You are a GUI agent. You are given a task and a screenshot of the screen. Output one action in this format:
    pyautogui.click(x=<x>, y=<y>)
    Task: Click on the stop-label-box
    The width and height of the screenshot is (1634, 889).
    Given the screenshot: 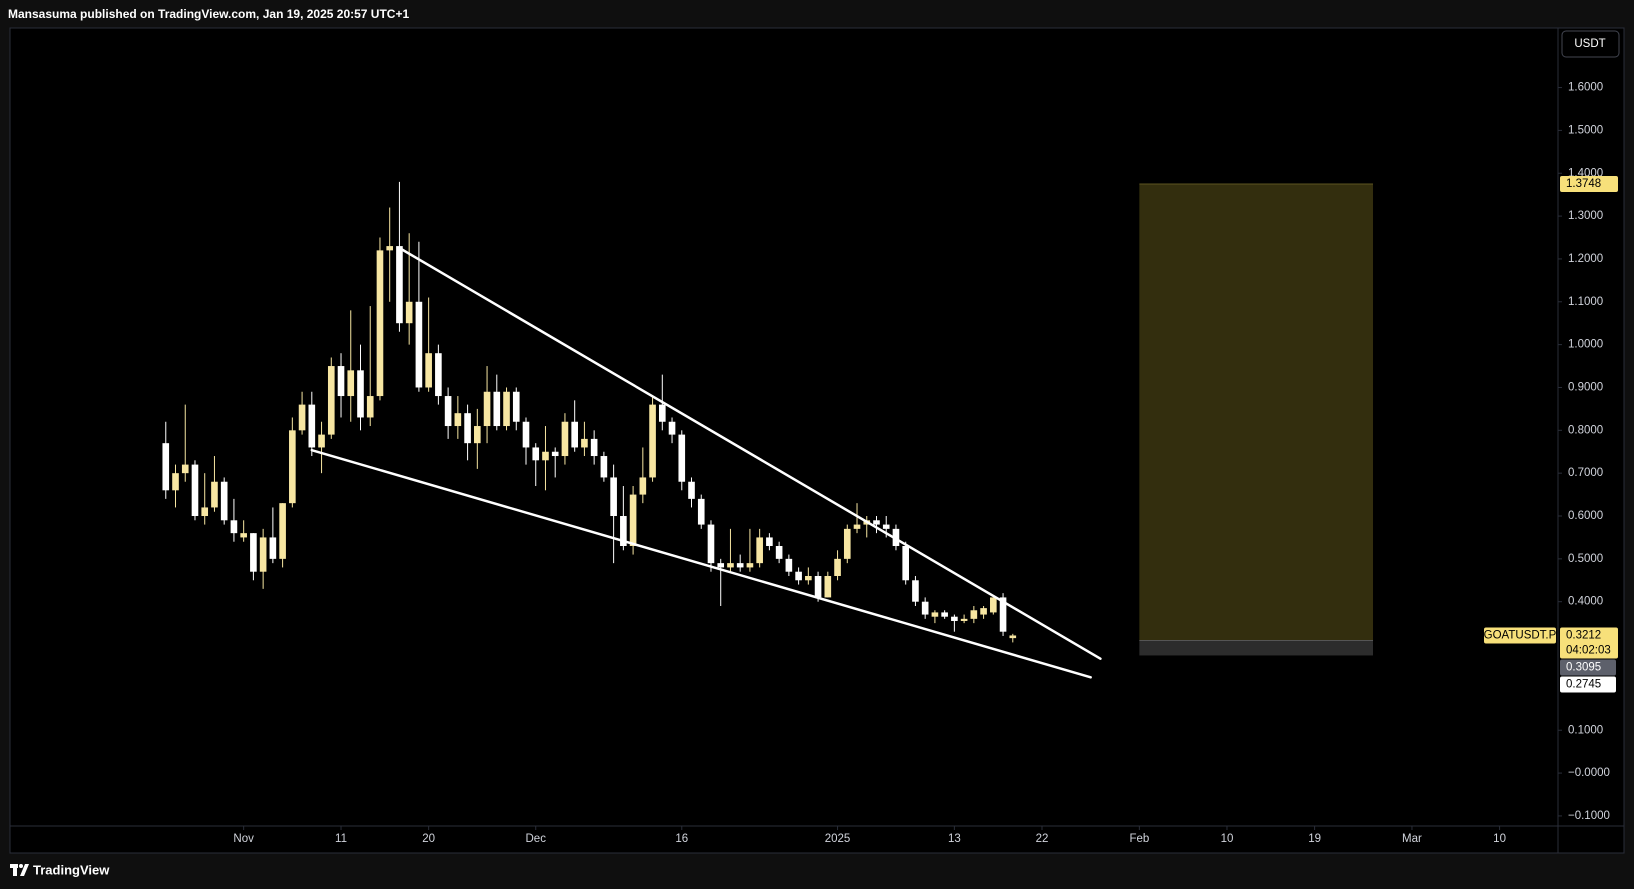 What is the action you would take?
    pyautogui.click(x=1588, y=684)
    